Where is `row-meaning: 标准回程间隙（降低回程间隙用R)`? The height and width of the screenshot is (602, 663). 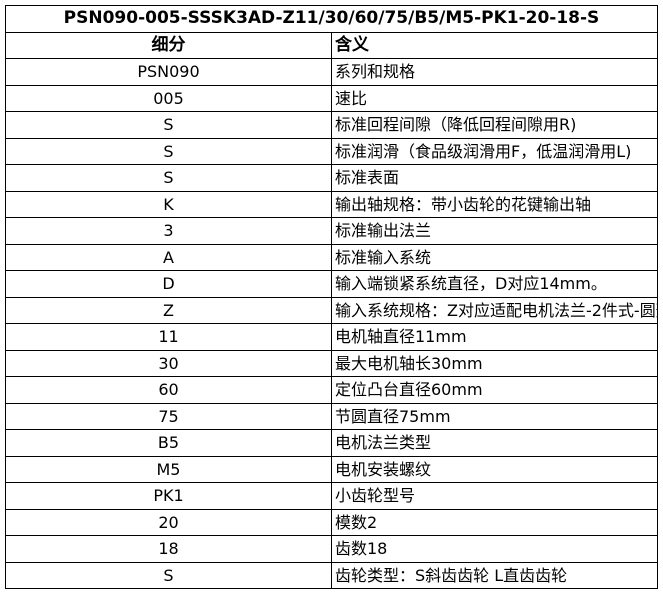
row-meaning: 标准回程间隙（降低回程间隙用R) is located at coordinates (494, 125).